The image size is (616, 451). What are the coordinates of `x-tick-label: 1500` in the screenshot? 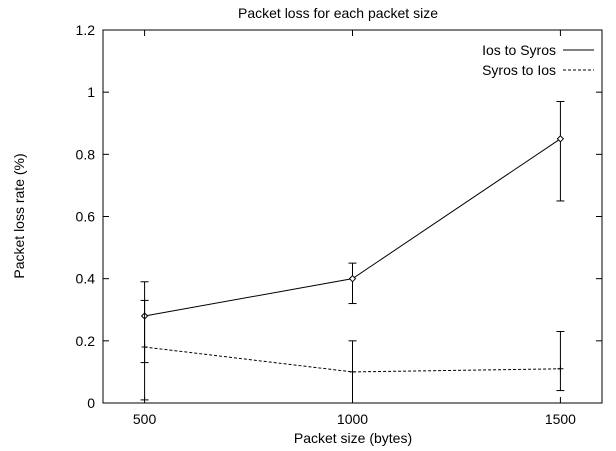 It's located at (560, 419).